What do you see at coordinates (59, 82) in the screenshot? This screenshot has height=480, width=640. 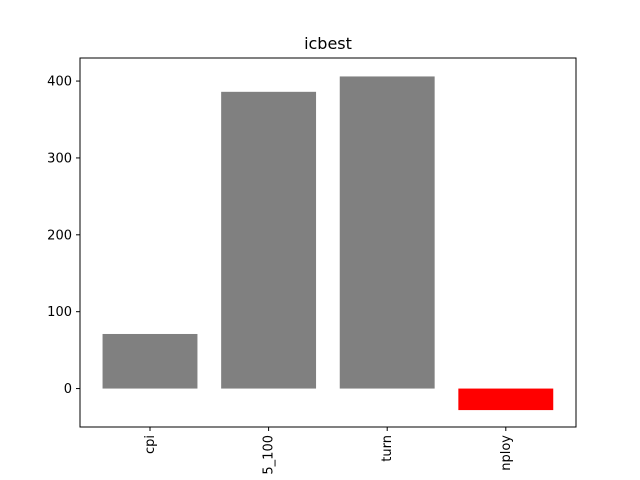 I see `y-tick-label: 400` at bounding box center [59, 82].